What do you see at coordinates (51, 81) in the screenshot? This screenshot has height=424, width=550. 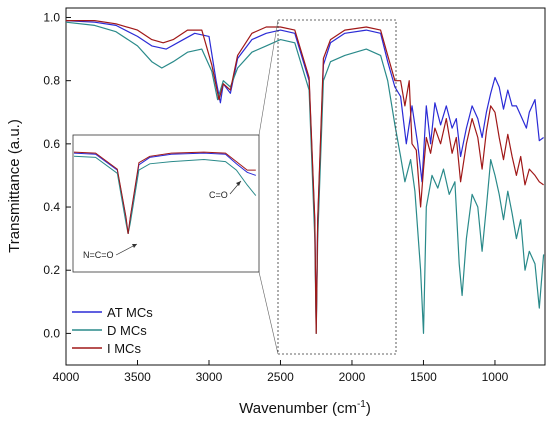 I see `y-tick-label: 0.8` at bounding box center [51, 81].